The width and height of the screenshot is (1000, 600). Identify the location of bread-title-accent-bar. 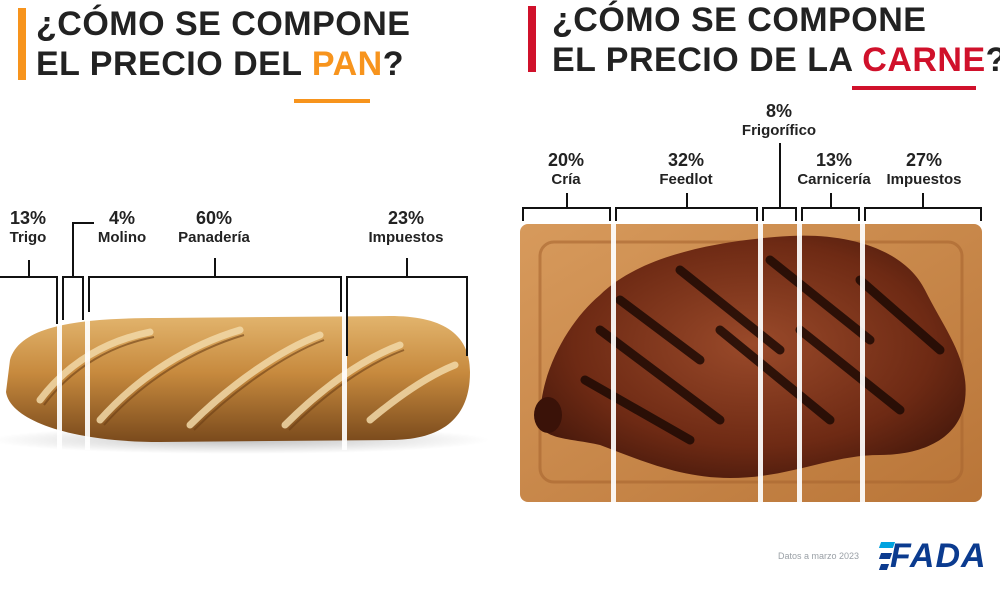
(22, 44).